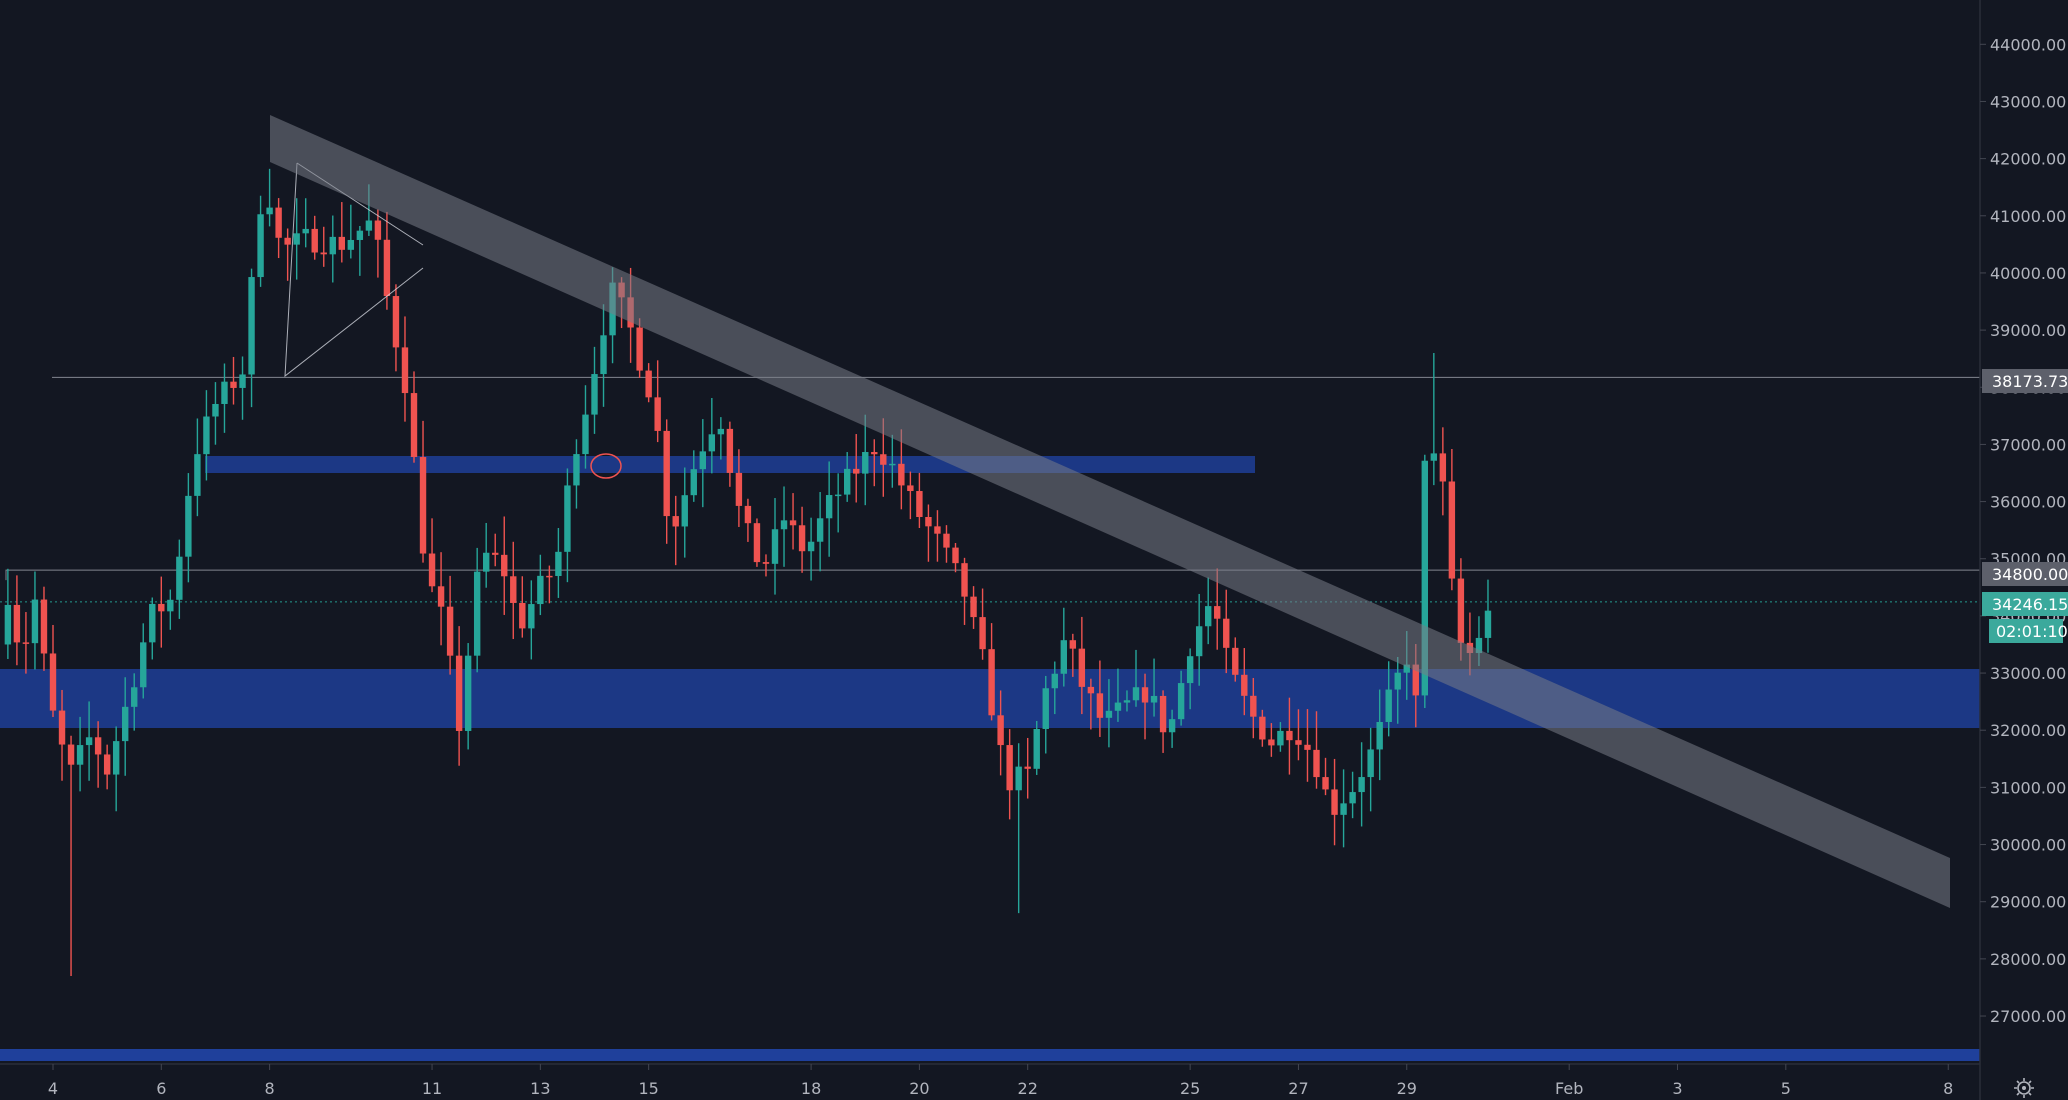  Describe the element at coordinates (2025, 574) in the screenshot. I see `level-tag-middle-bg` at that location.